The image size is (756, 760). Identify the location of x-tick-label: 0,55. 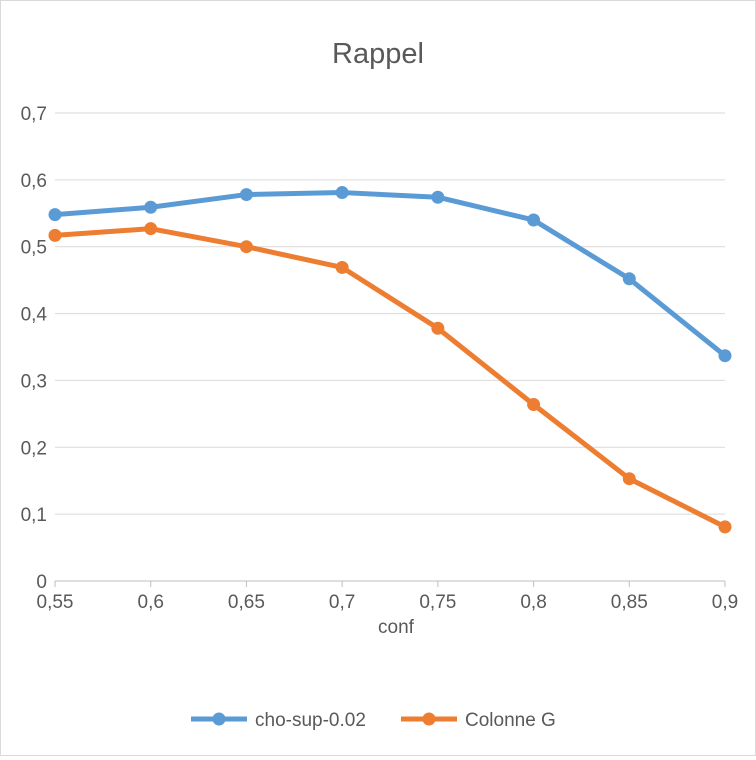
(55, 602).